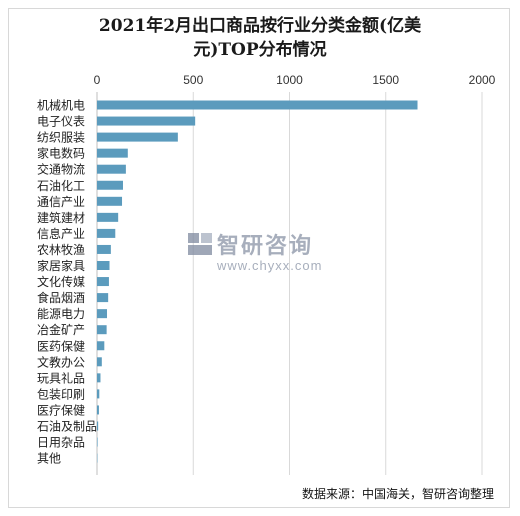 This screenshot has height=516, width=520. What do you see at coordinates (61, 394) in the screenshot?
I see `category-label: 包装印刷` at bounding box center [61, 394].